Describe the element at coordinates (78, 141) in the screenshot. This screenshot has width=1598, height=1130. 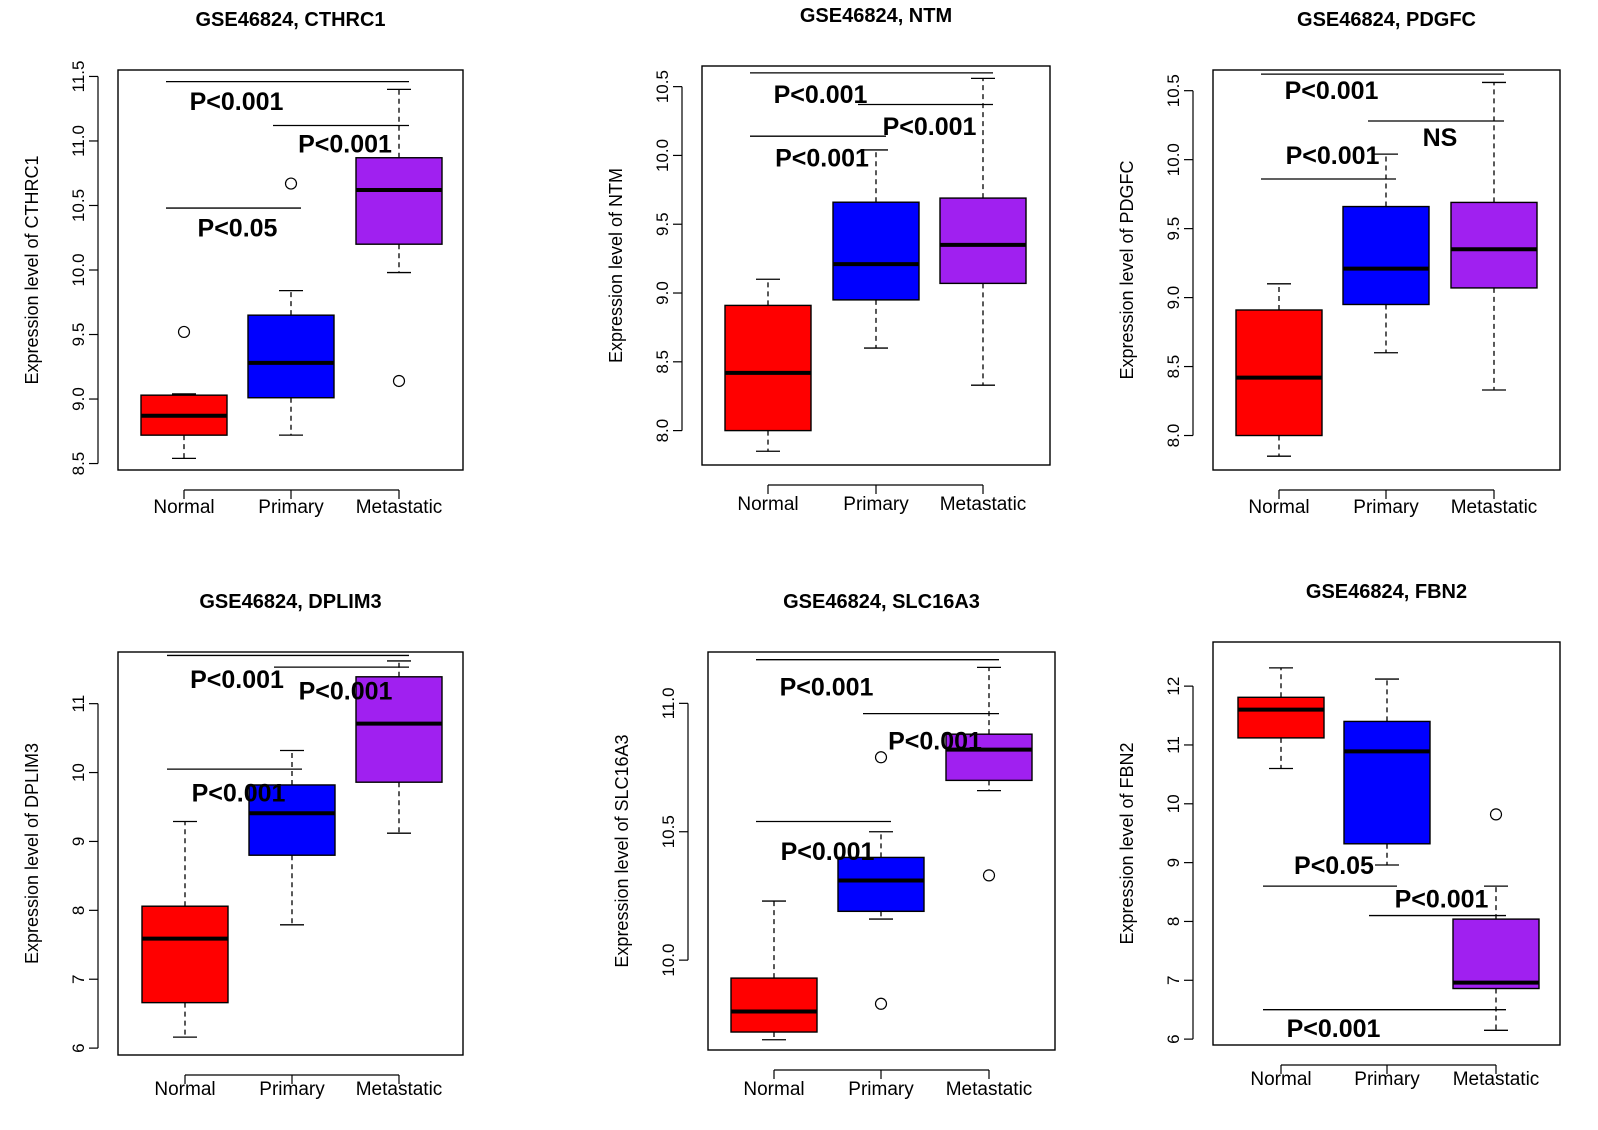
I see `y-tick-label: 11.0` at that location.